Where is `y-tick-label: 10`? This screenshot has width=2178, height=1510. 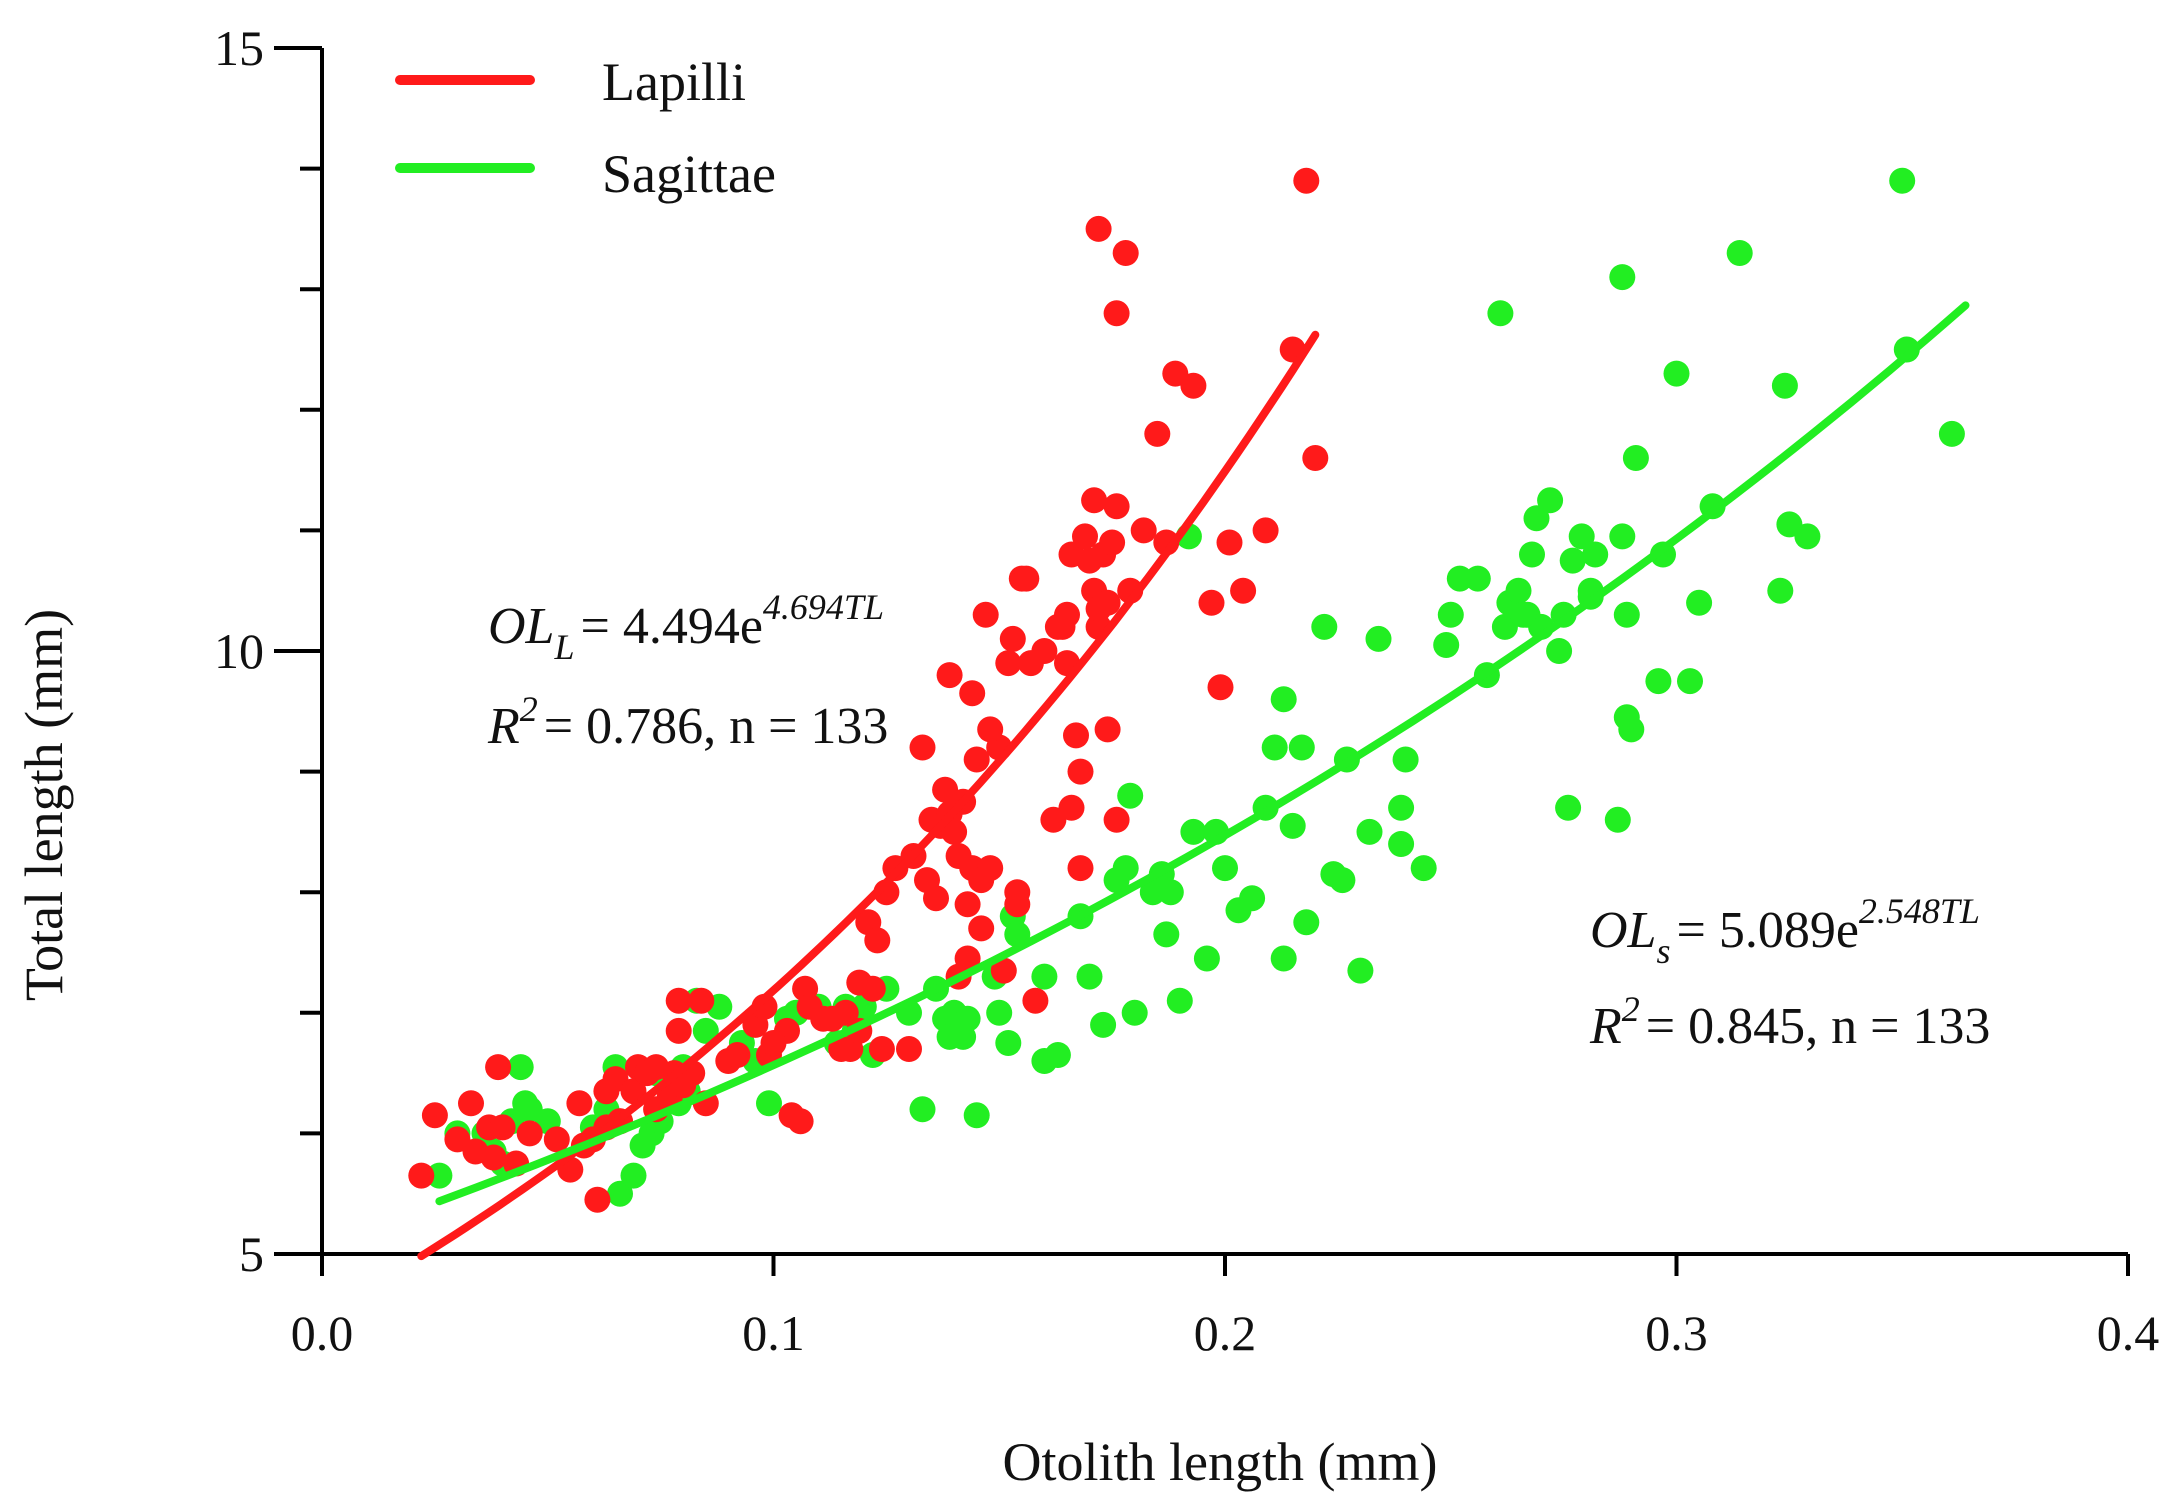 y-tick-label: 10 is located at coordinates (239, 651).